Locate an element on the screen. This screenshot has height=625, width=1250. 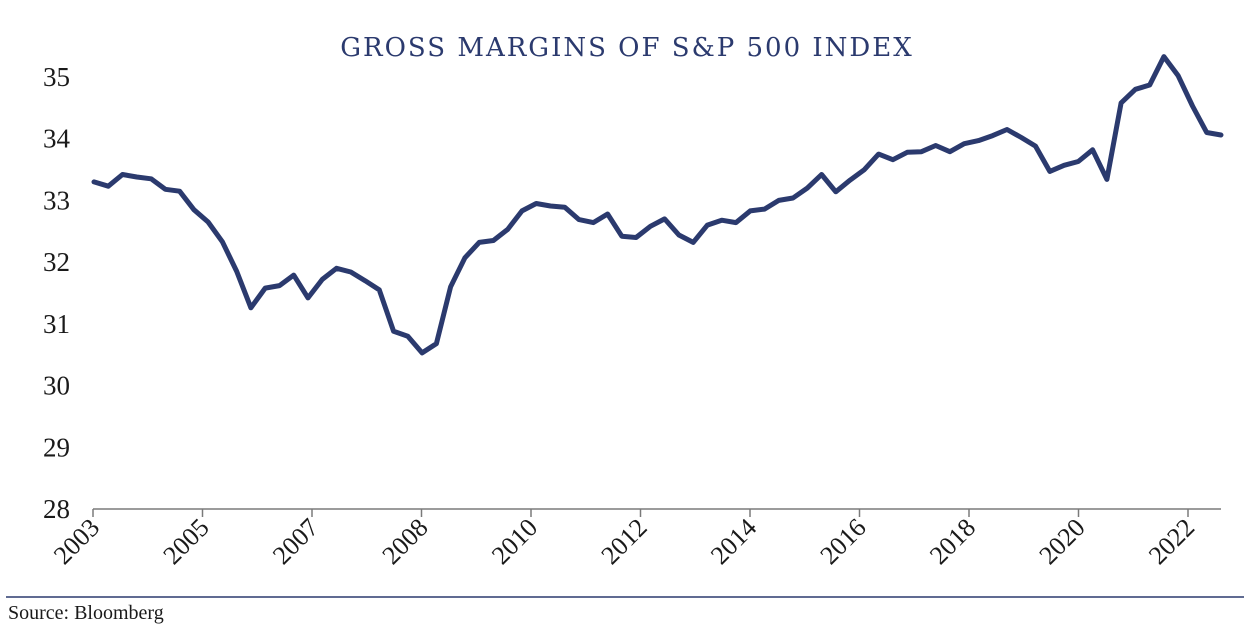
y-tick-label: 30 is located at coordinates (56, 386).